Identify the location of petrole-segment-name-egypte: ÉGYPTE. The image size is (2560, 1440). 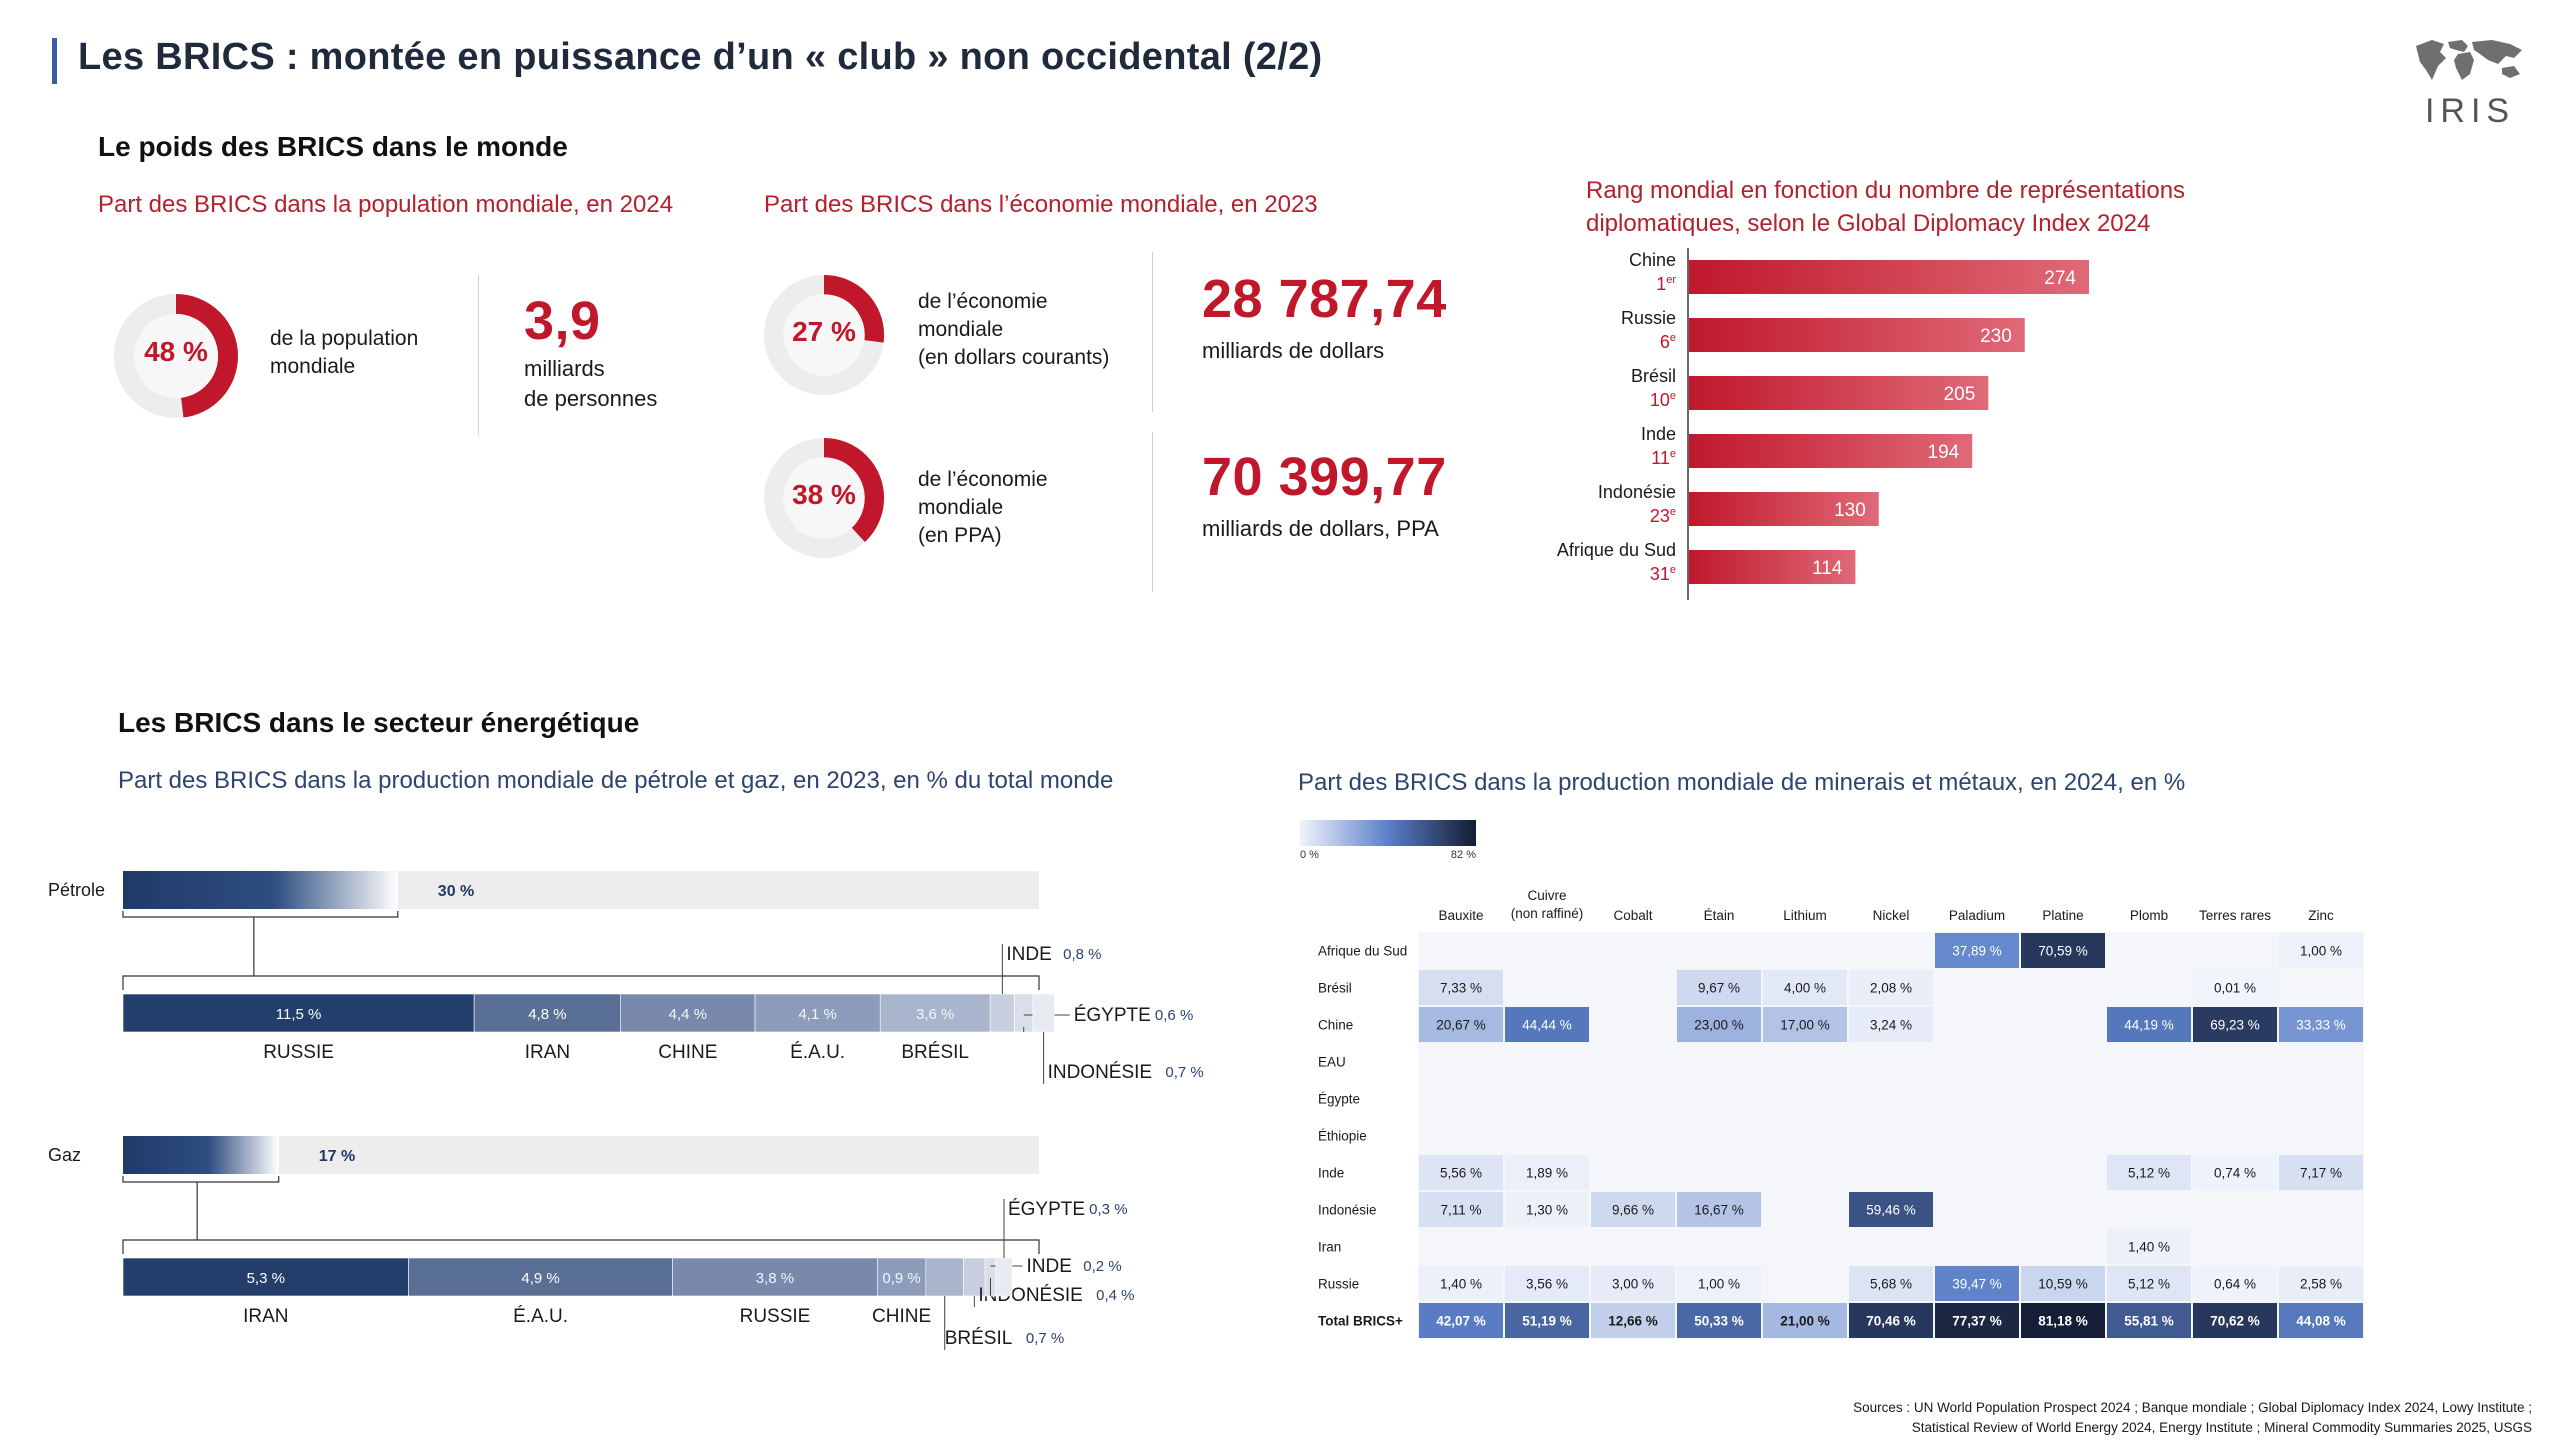
(1112, 1015).